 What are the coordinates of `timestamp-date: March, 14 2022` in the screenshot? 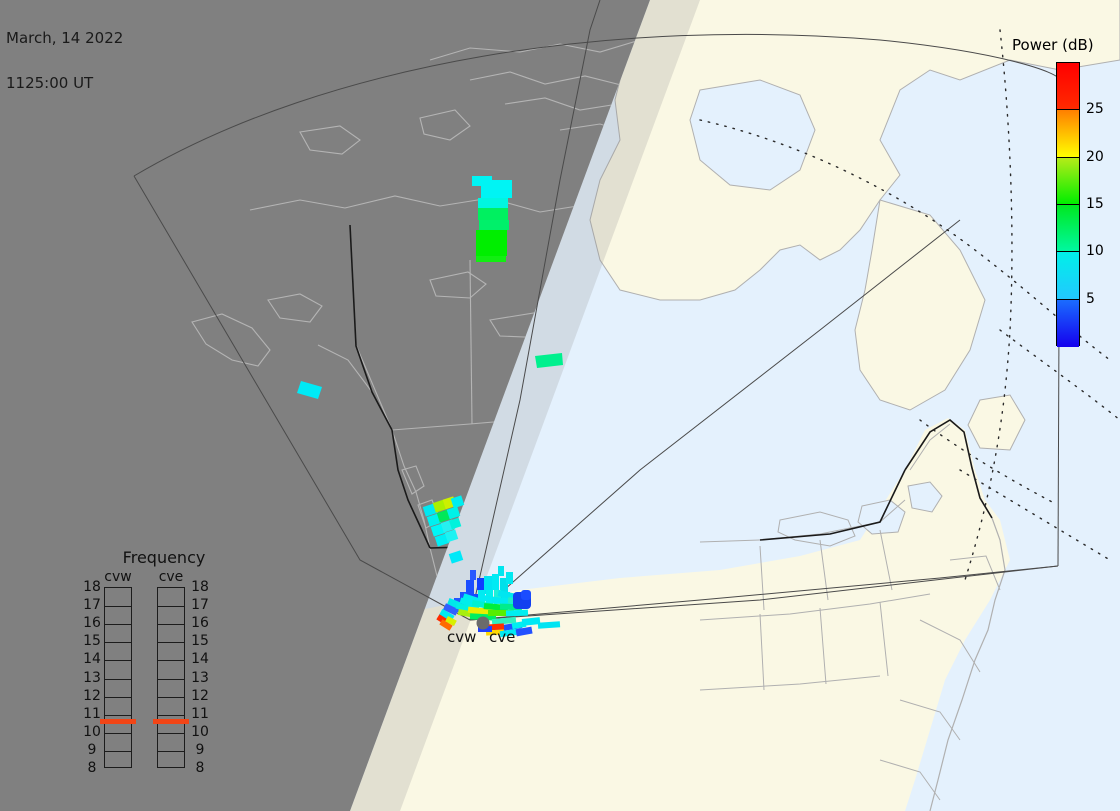 It's located at (65, 38).